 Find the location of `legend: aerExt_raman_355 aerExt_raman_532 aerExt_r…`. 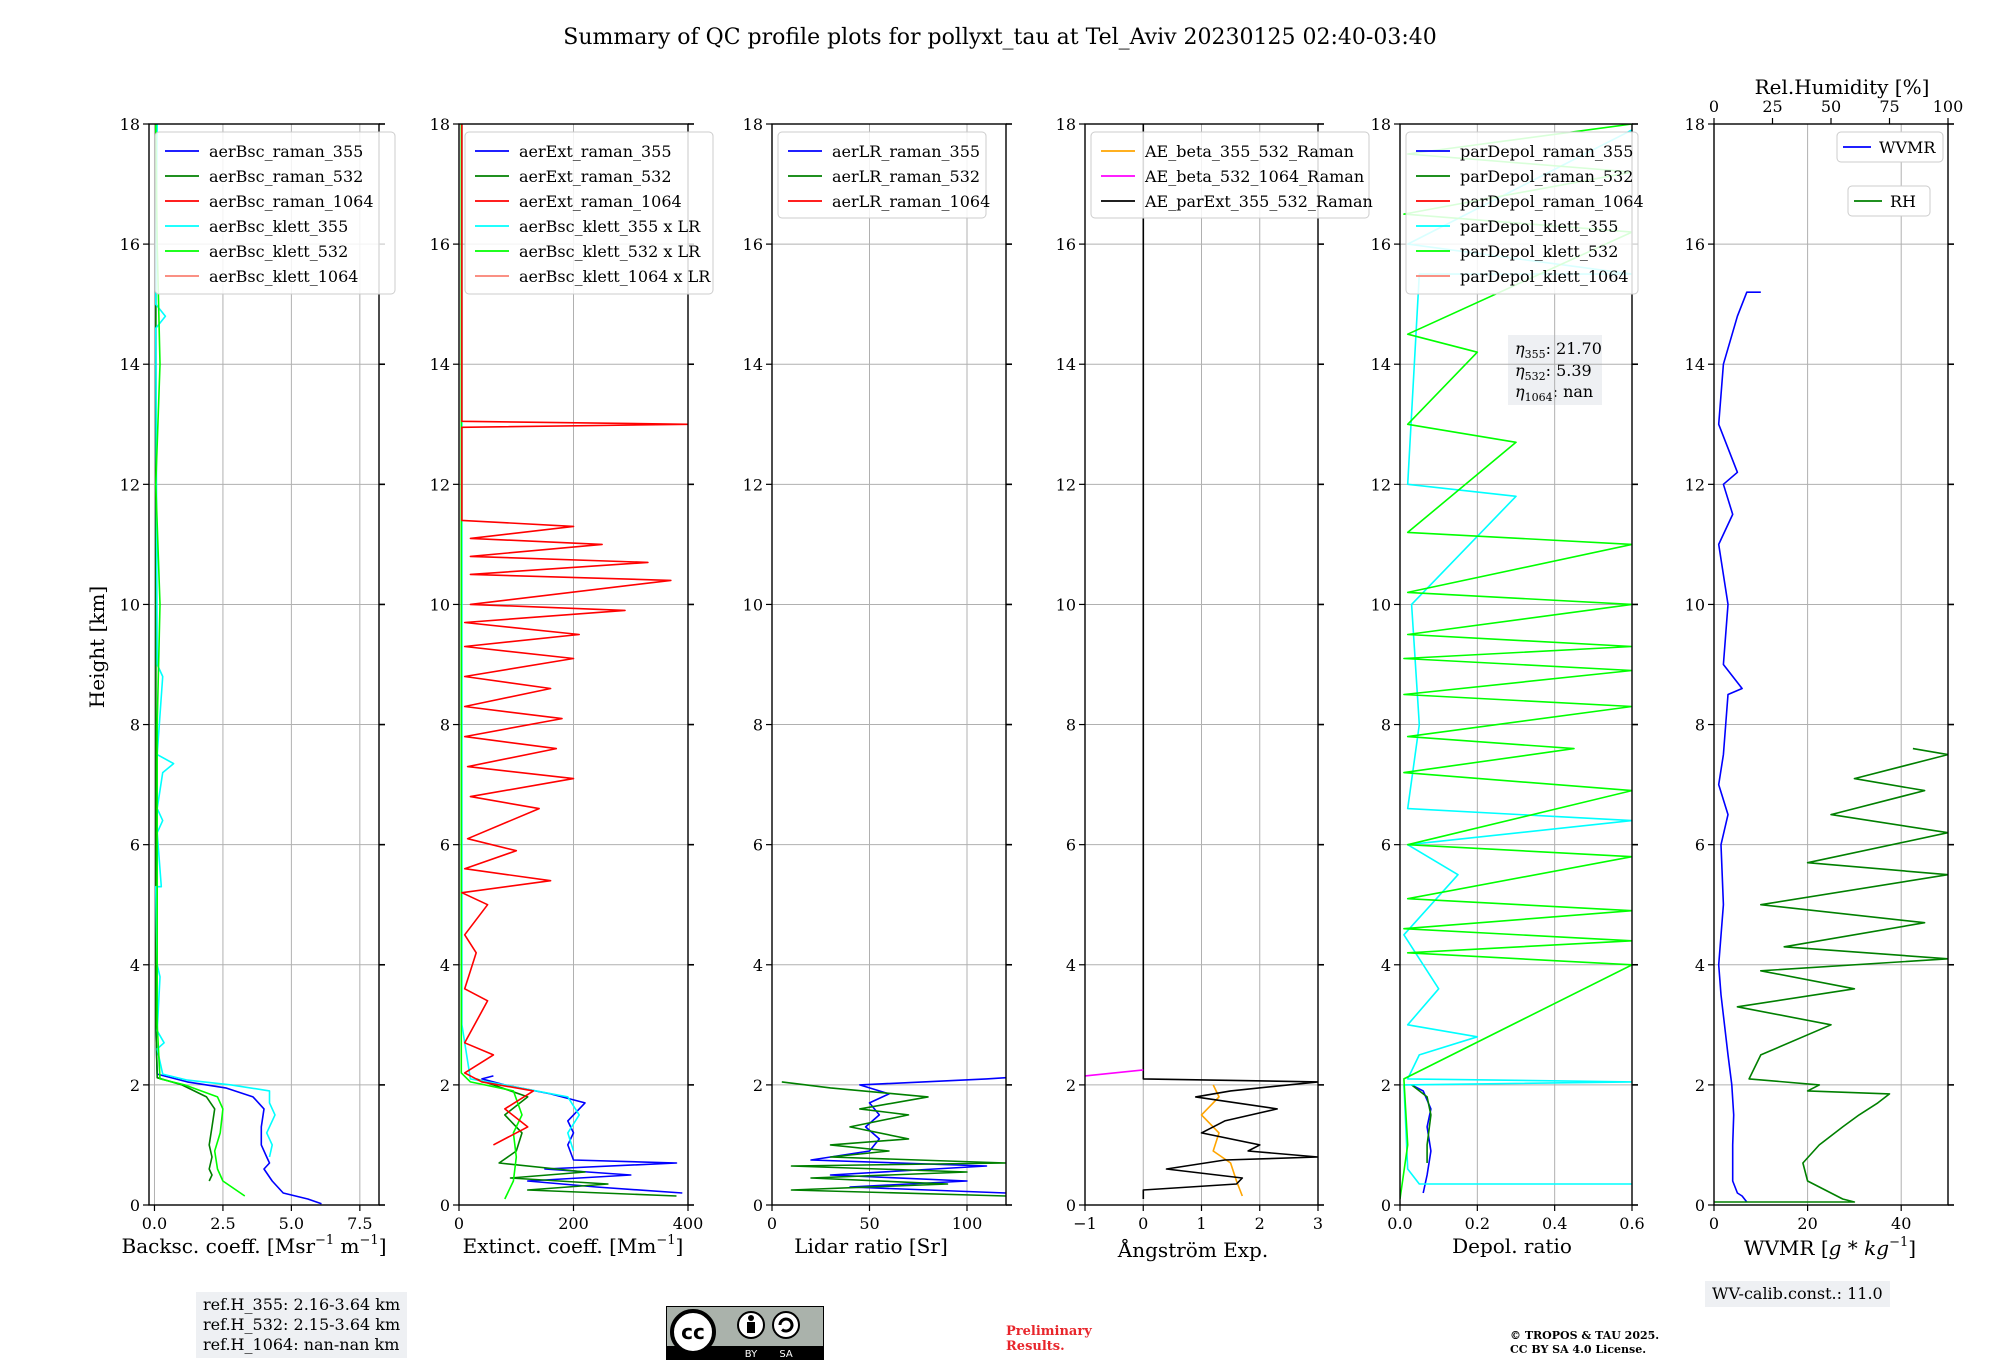

legend: aerExt_raman_355 aerExt_raman_532 aerExt_r… is located at coordinates (589, 213).